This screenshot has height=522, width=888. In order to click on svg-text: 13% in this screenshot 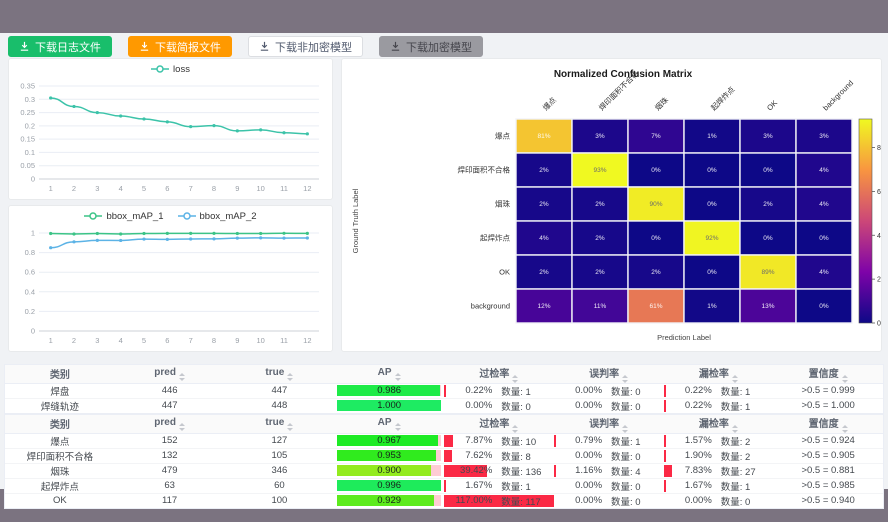, I will do `click(767, 306)`.